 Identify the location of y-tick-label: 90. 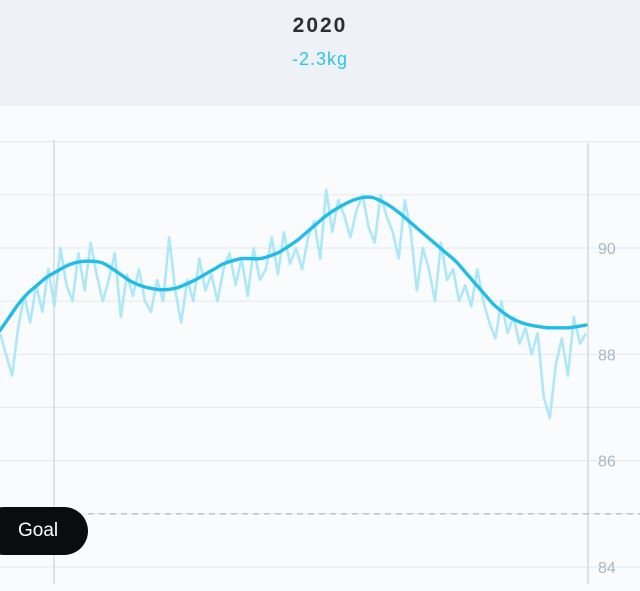
(607, 249).